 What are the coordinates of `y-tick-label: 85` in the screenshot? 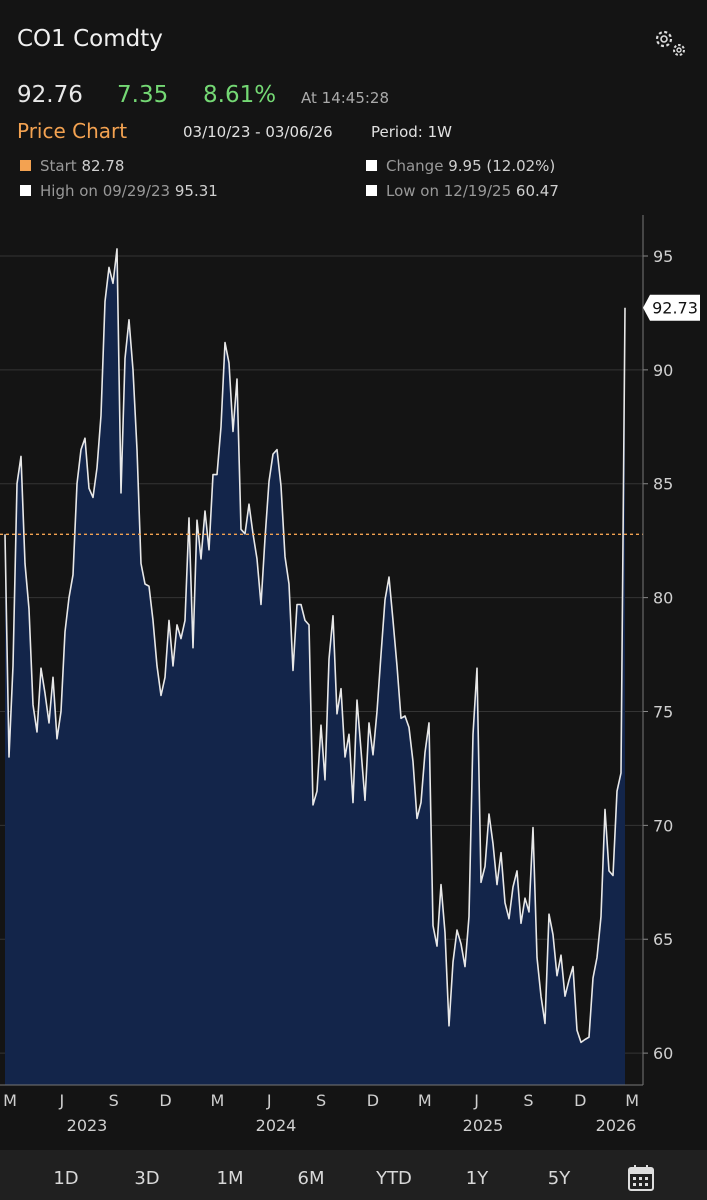 It's located at (663, 484).